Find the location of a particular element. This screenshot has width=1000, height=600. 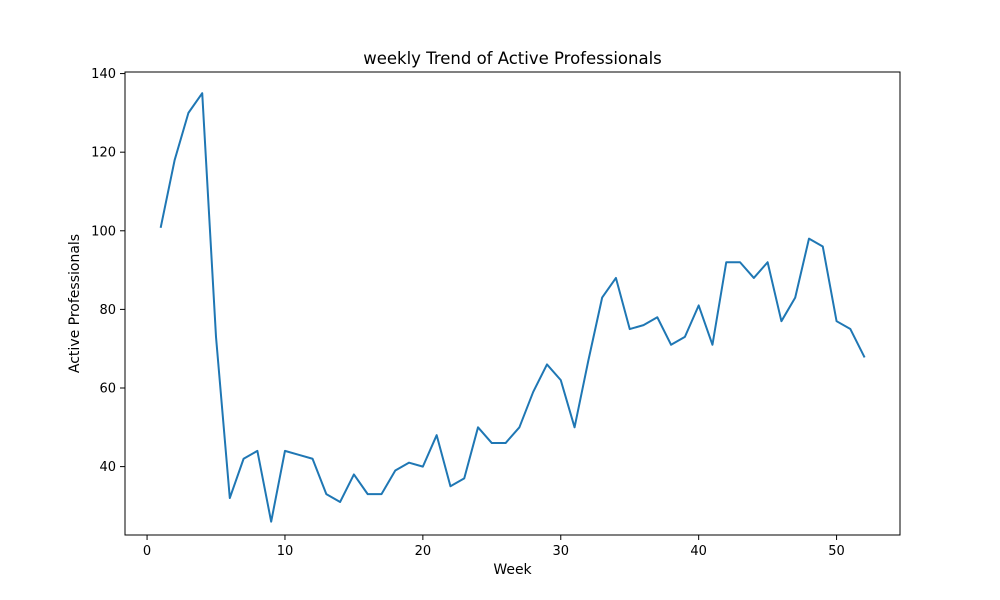

y-tick-label: 140 is located at coordinates (103, 74).